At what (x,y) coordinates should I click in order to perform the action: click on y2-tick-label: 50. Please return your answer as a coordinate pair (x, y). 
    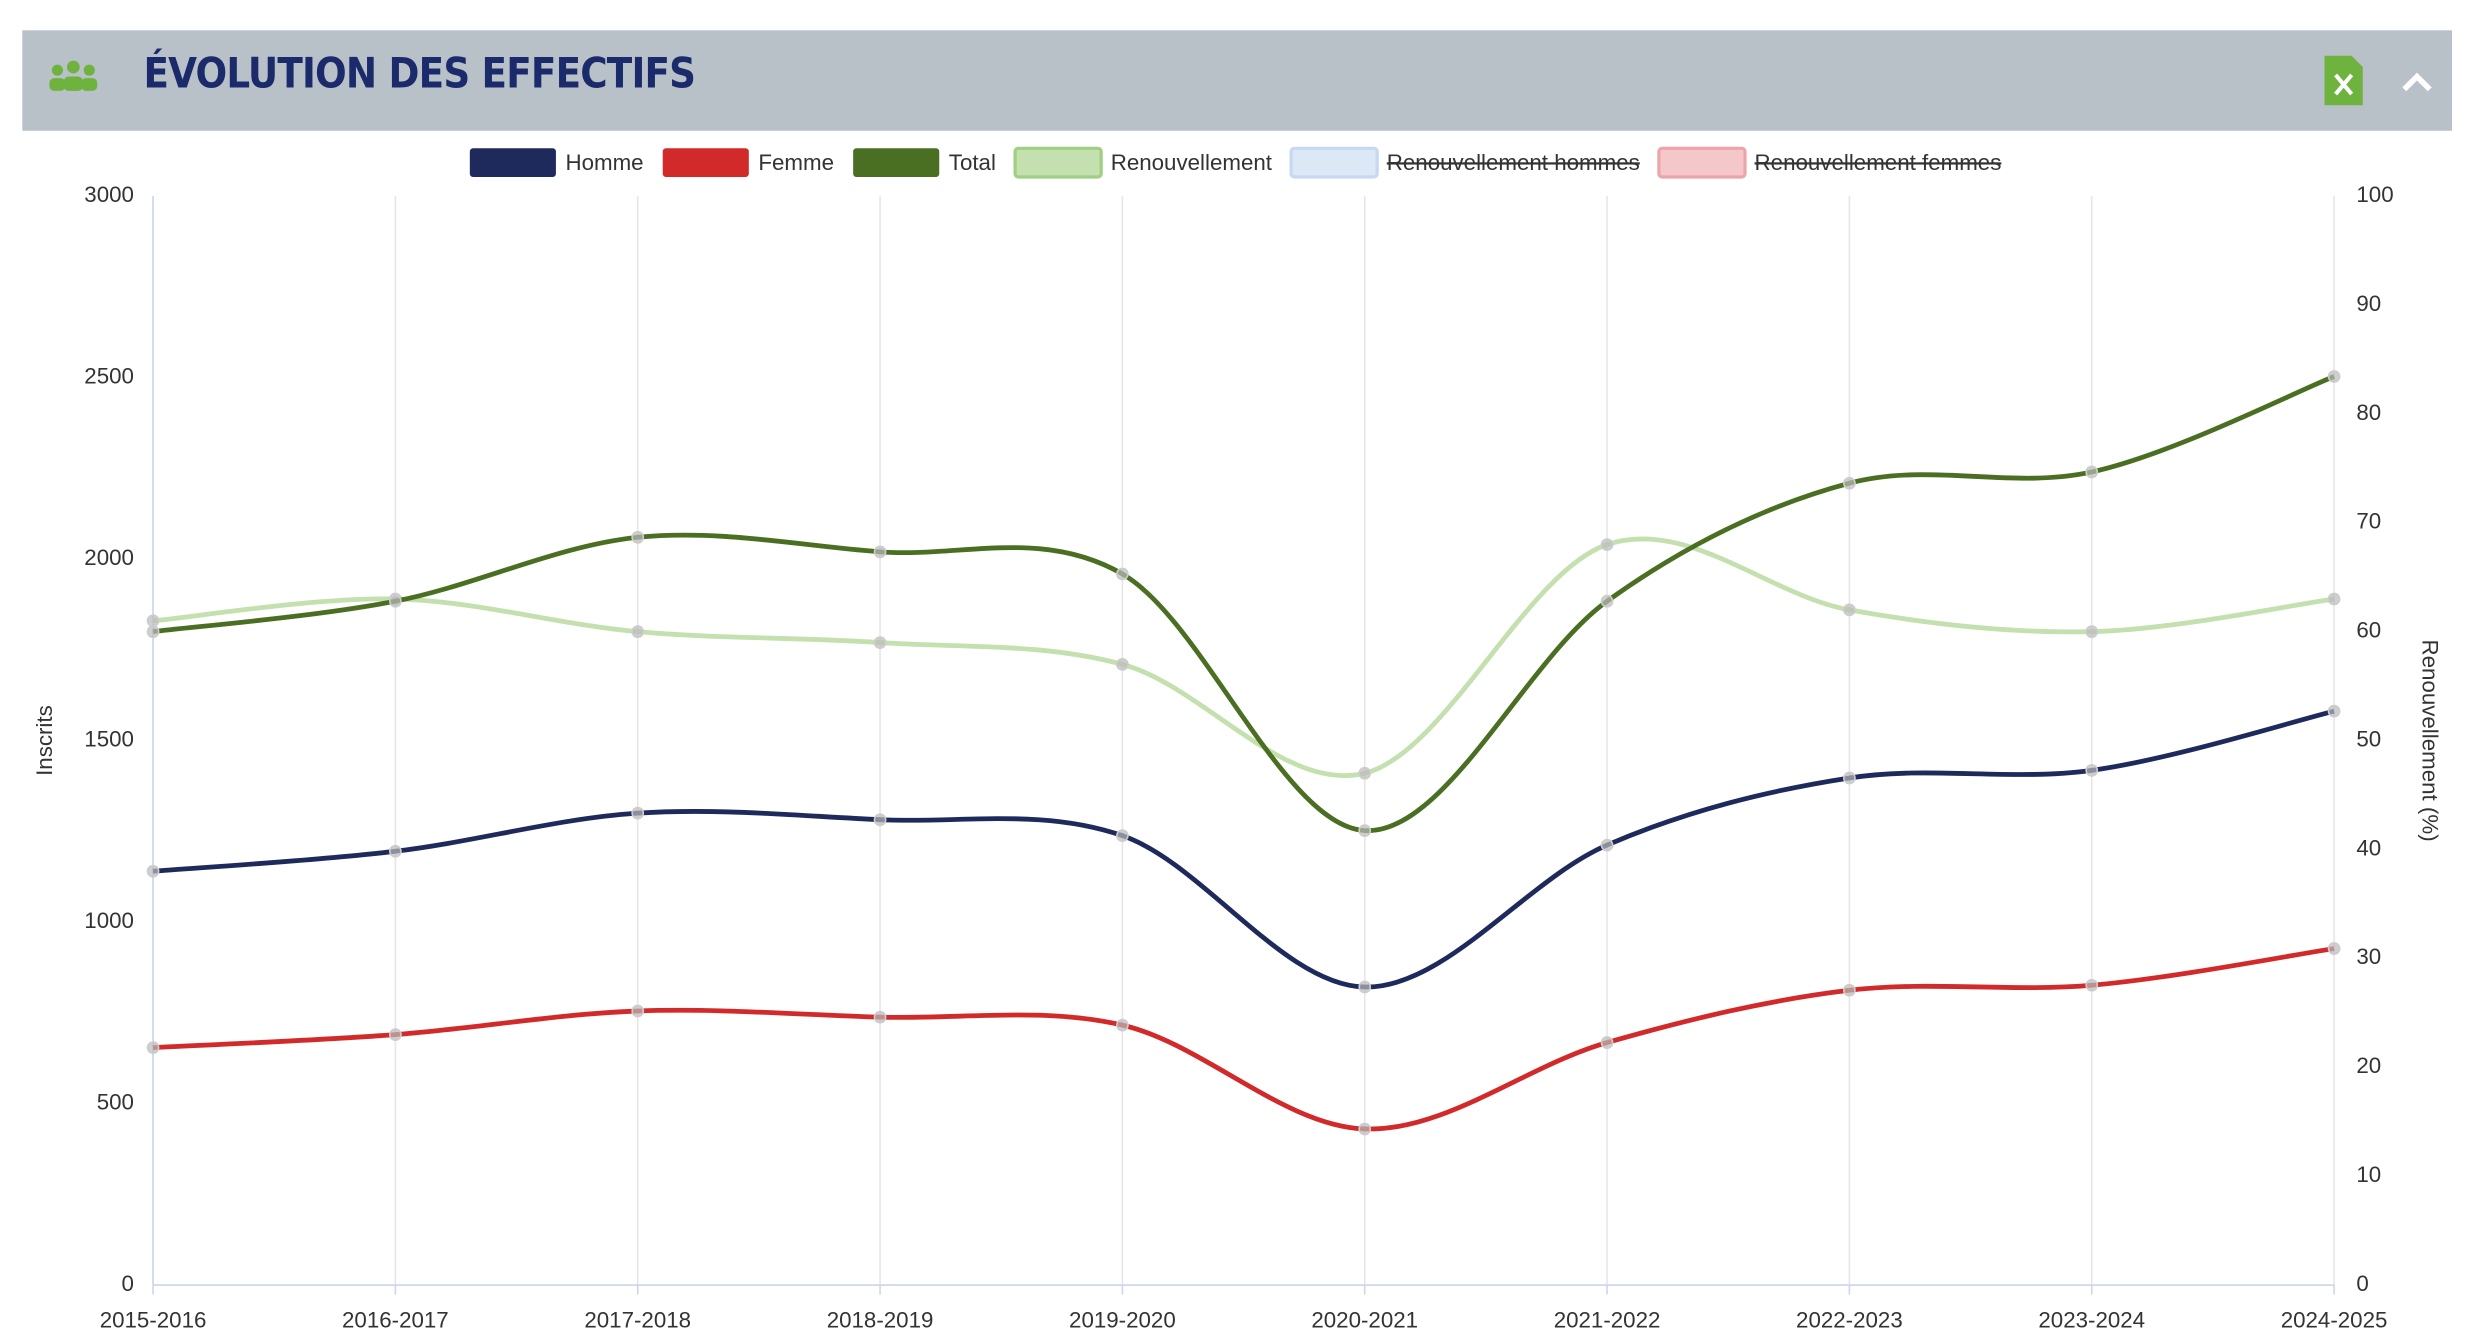
    Looking at the image, I should click on (2368, 738).